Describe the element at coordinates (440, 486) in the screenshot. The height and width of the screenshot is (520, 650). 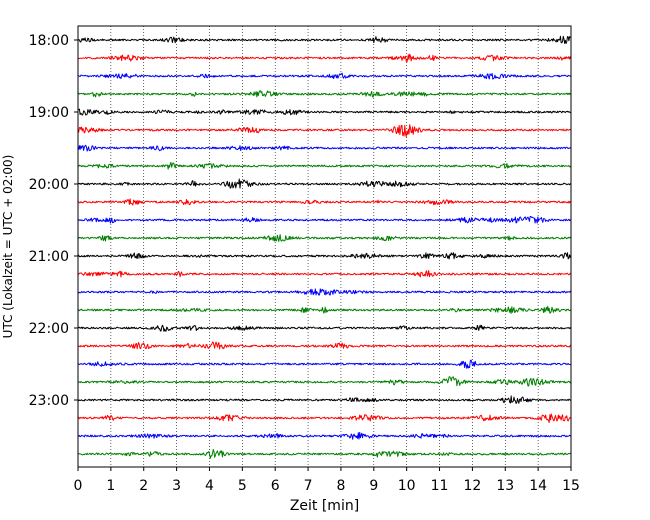
I see `x-tick-label: 11` at that location.